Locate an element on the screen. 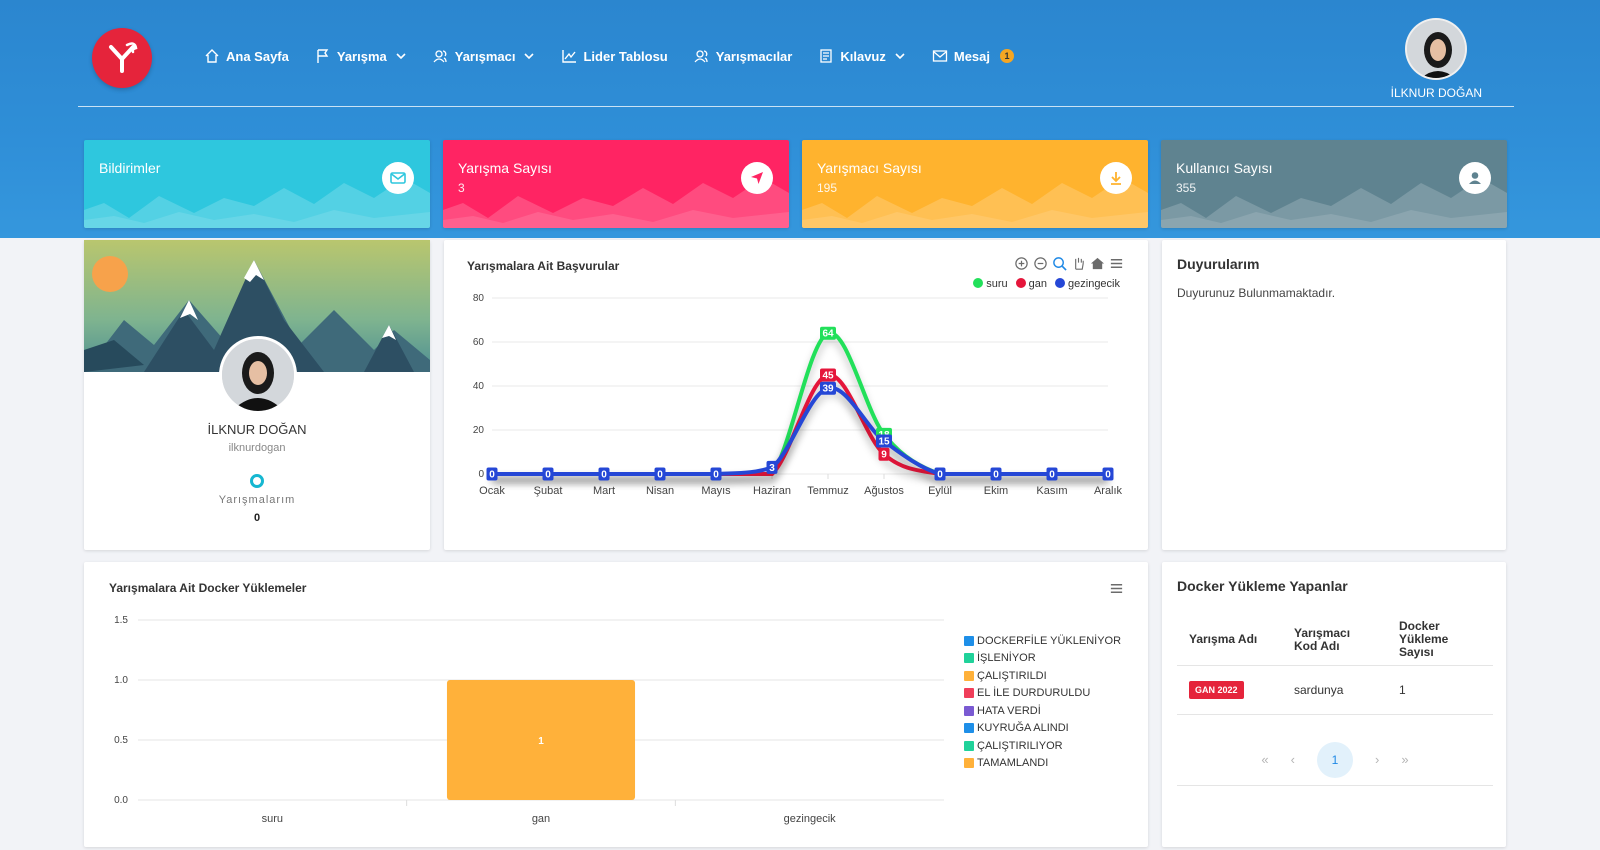 The height and width of the screenshot is (850, 1600). selection-zoom-icon is located at coordinates (1059, 263).